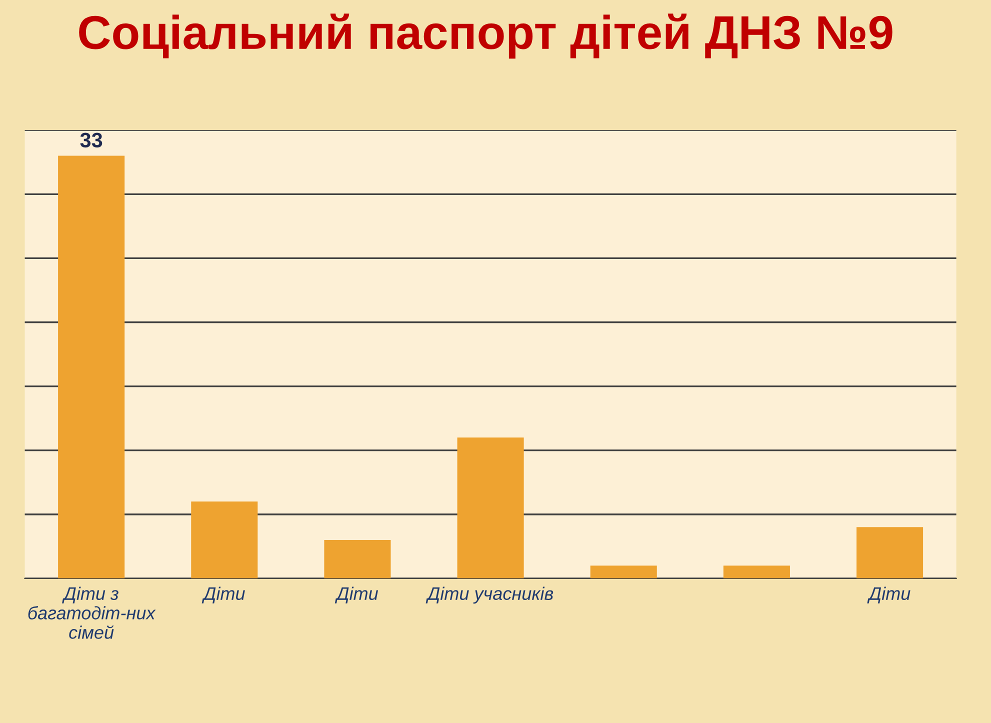 The height and width of the screenshot is (723, 991). What do you see at coordinates (91, 140) in the screenshot?
I see `data-label: 33` at bounding box center [91, 140].